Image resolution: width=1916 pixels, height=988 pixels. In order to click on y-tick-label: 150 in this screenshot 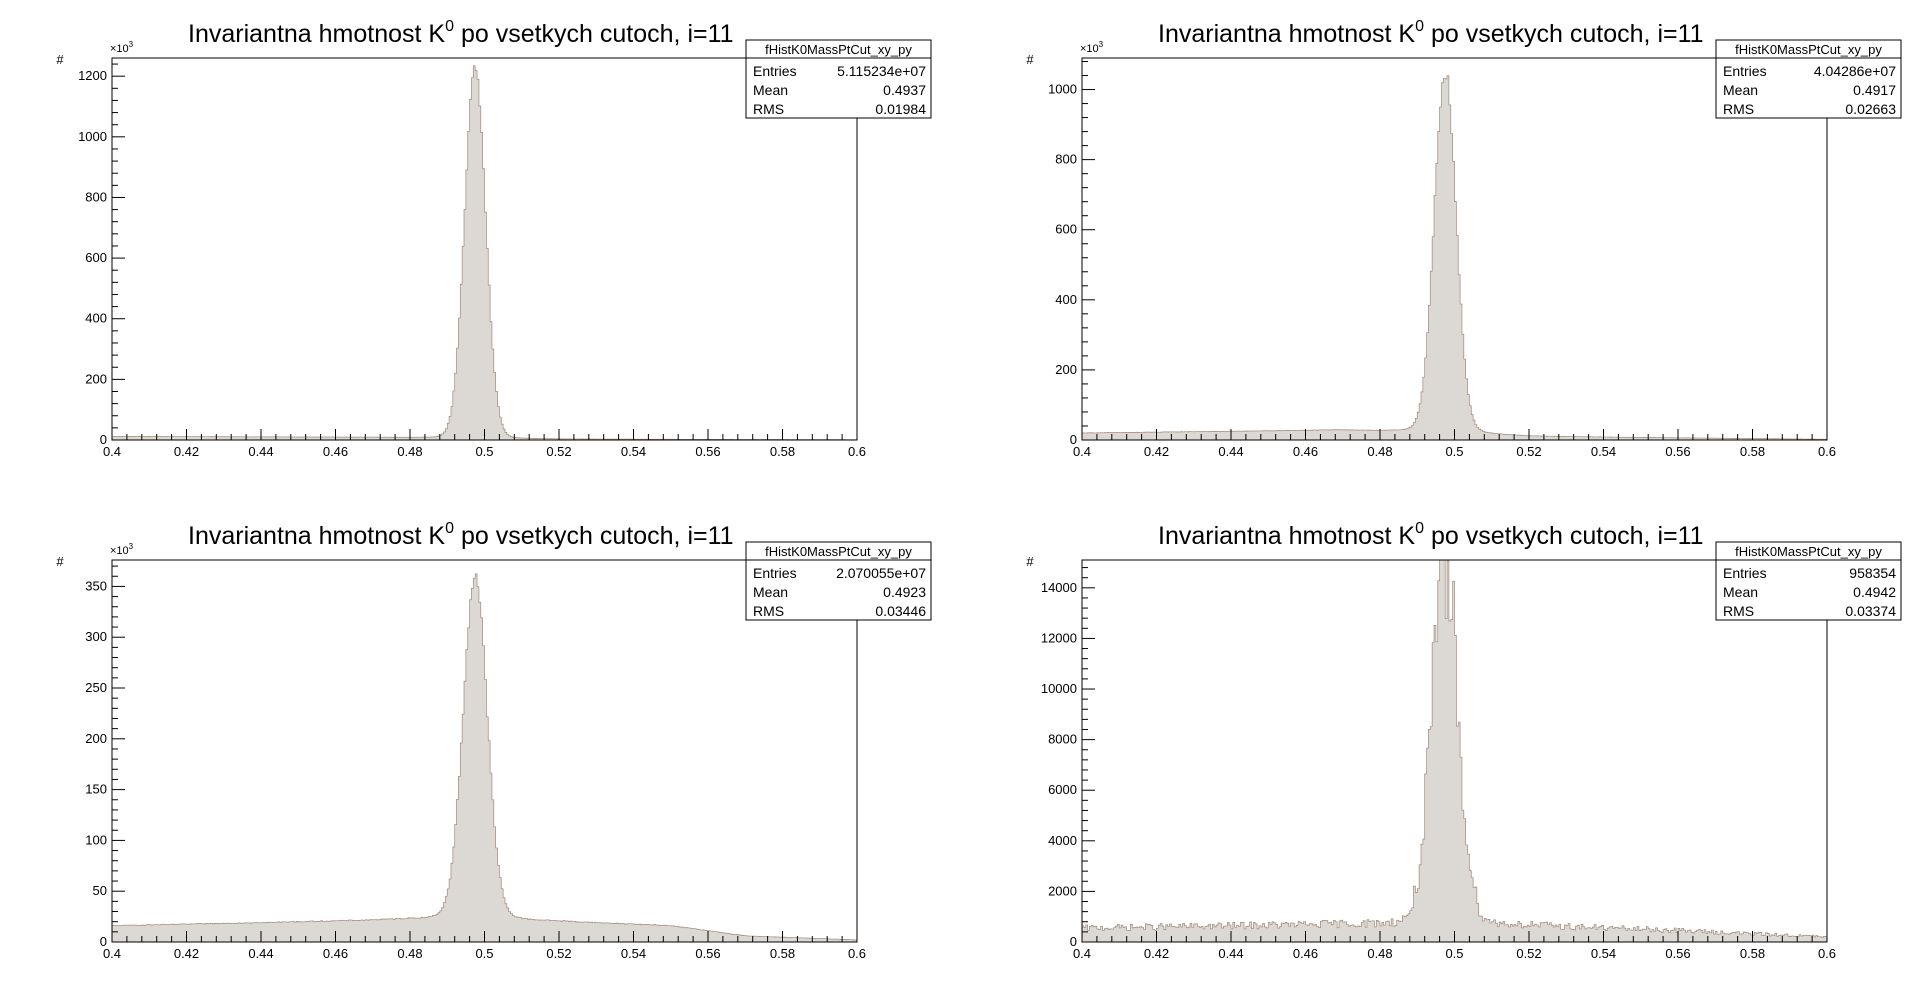, I will do `click(96, 789)`.